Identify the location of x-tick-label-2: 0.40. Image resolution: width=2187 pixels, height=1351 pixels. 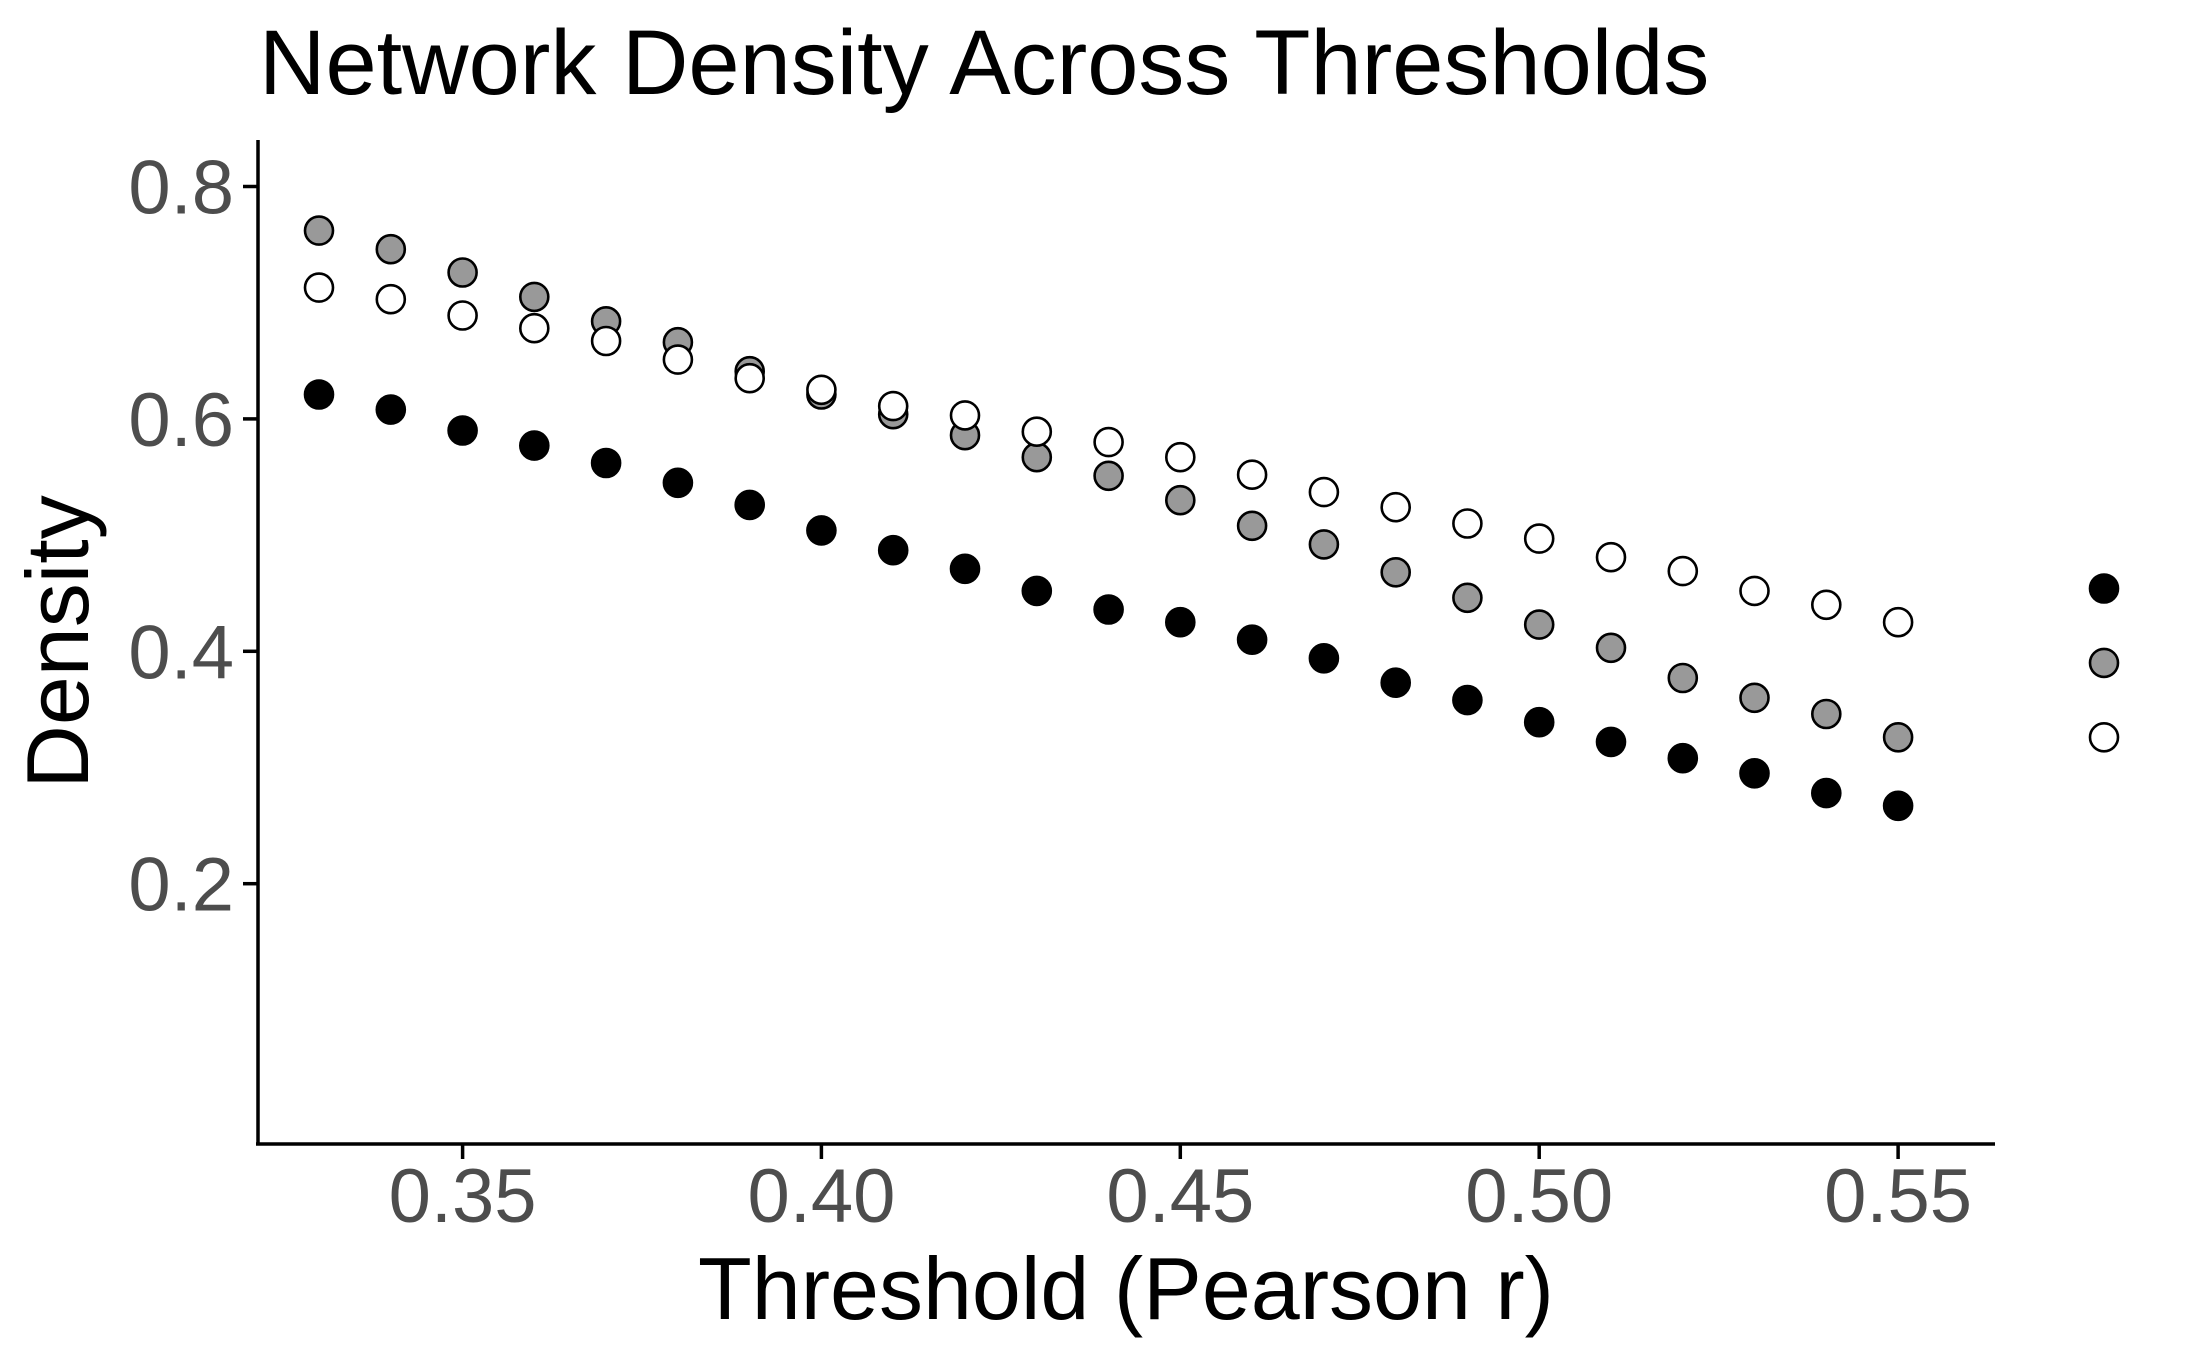
(821, 1196).